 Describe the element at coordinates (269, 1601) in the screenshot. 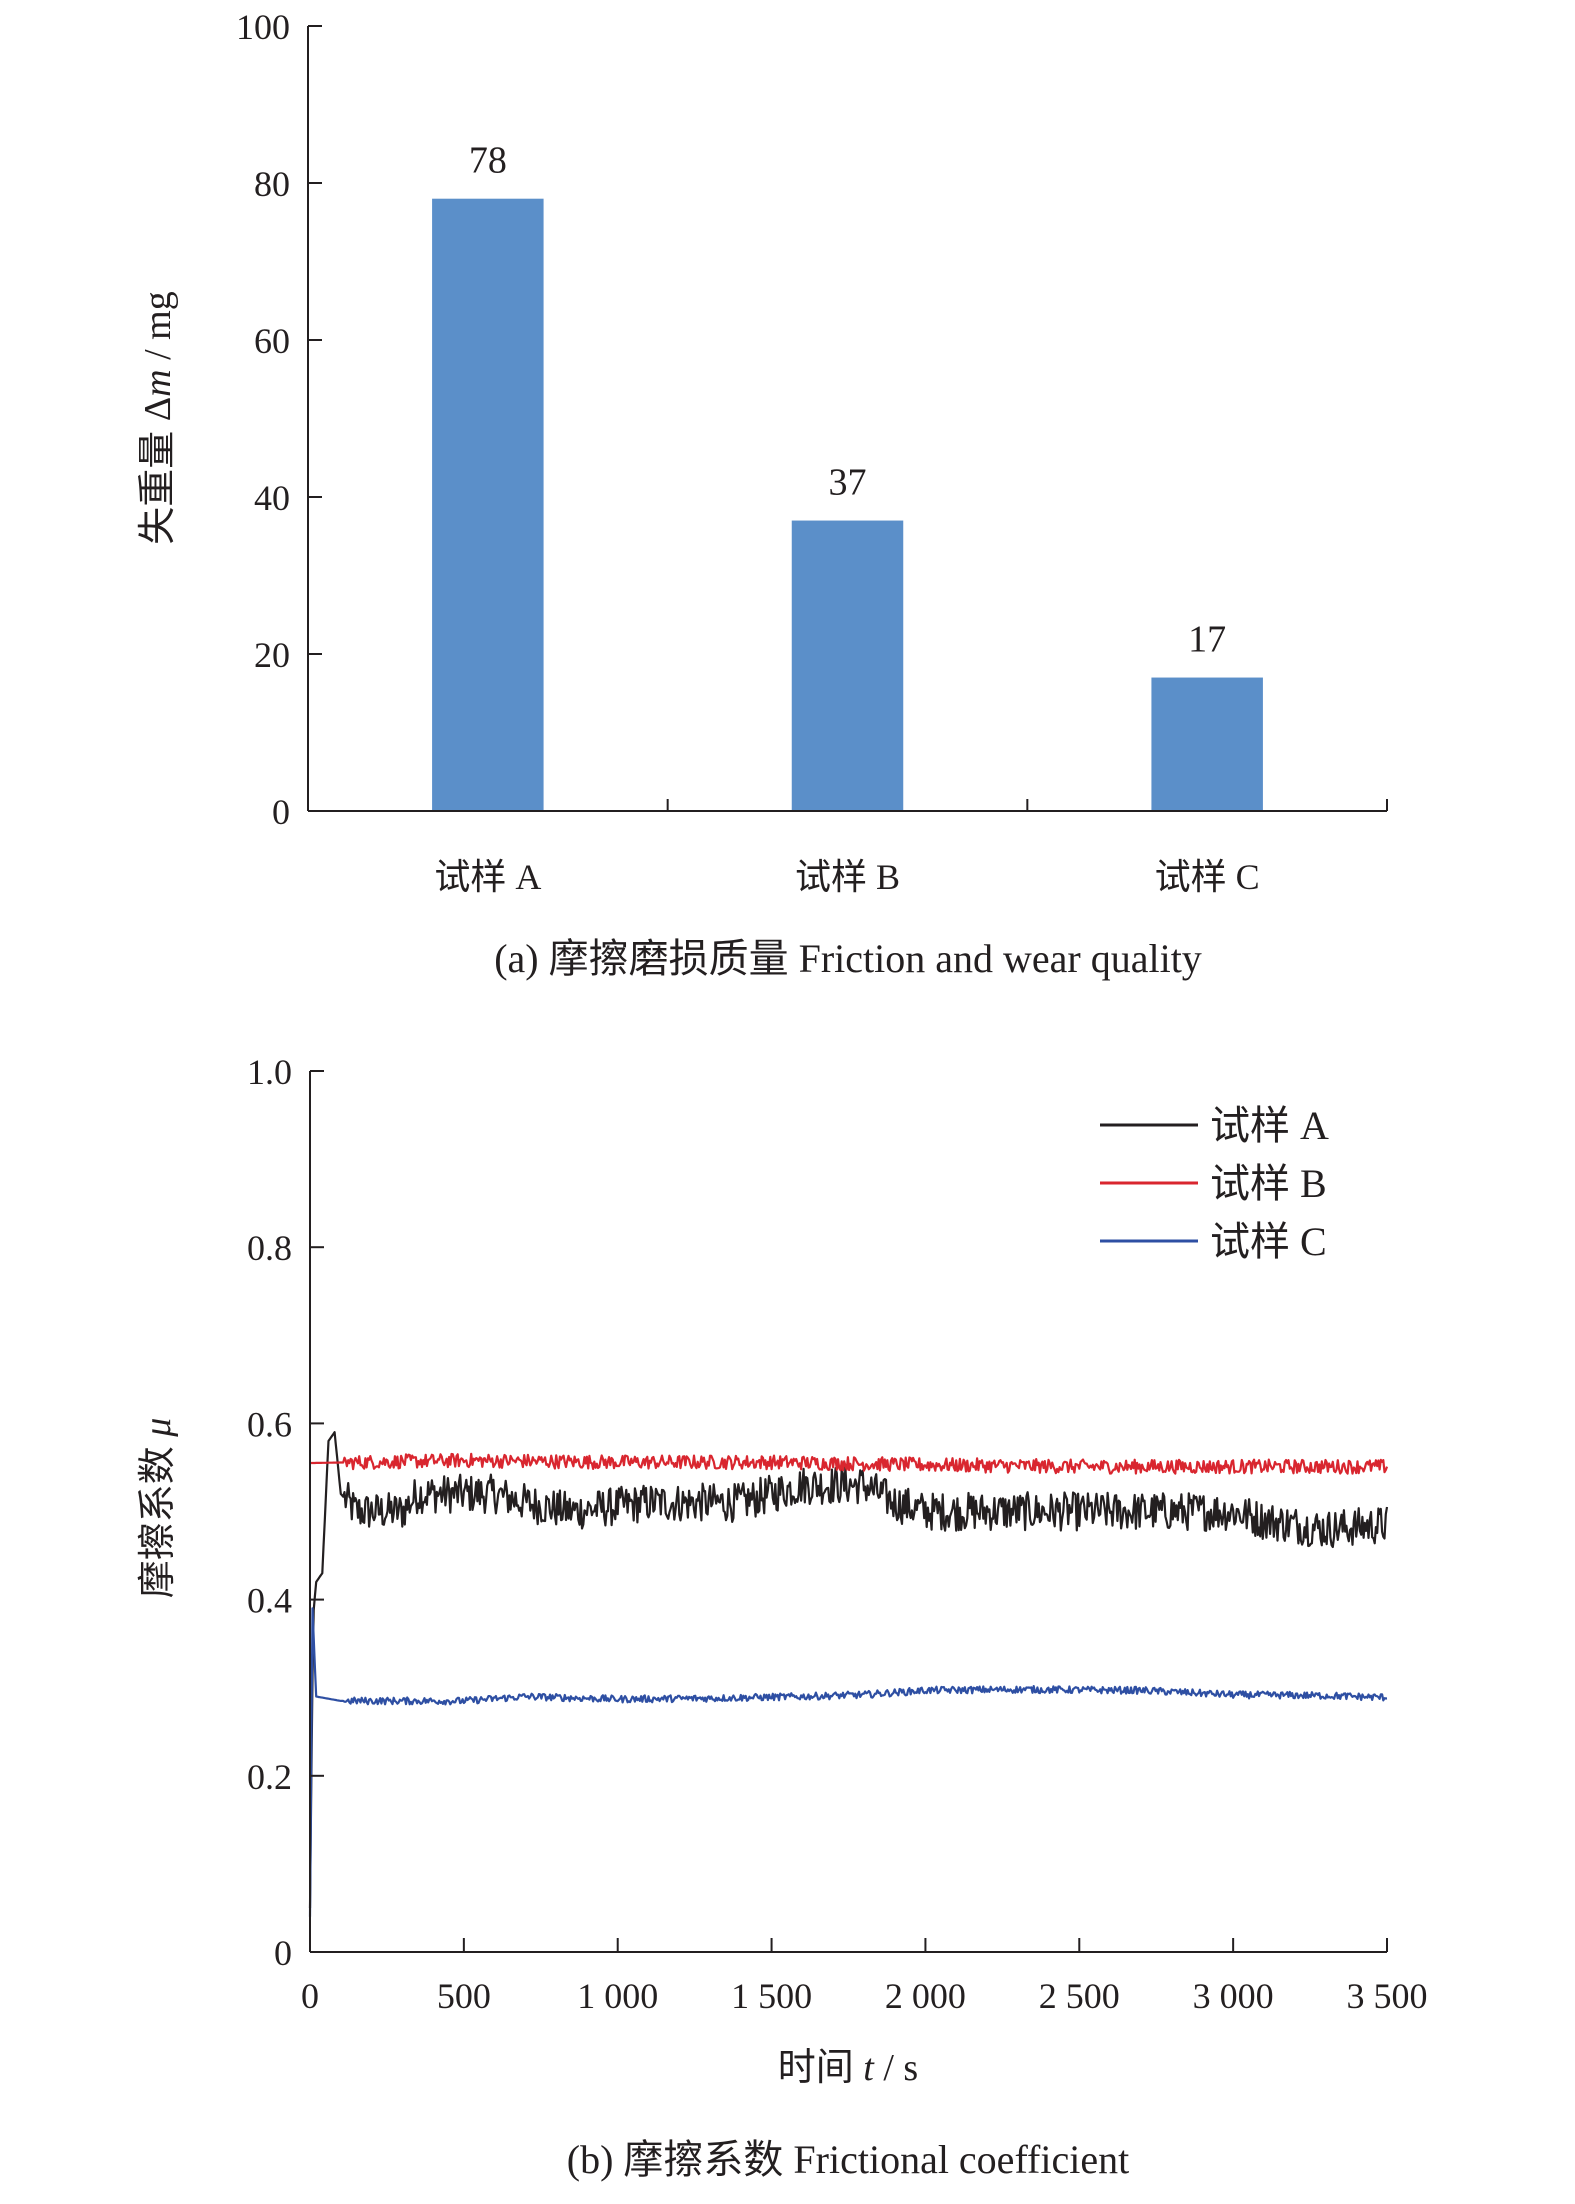

I see `y-tick-label: 0.4` at that location.